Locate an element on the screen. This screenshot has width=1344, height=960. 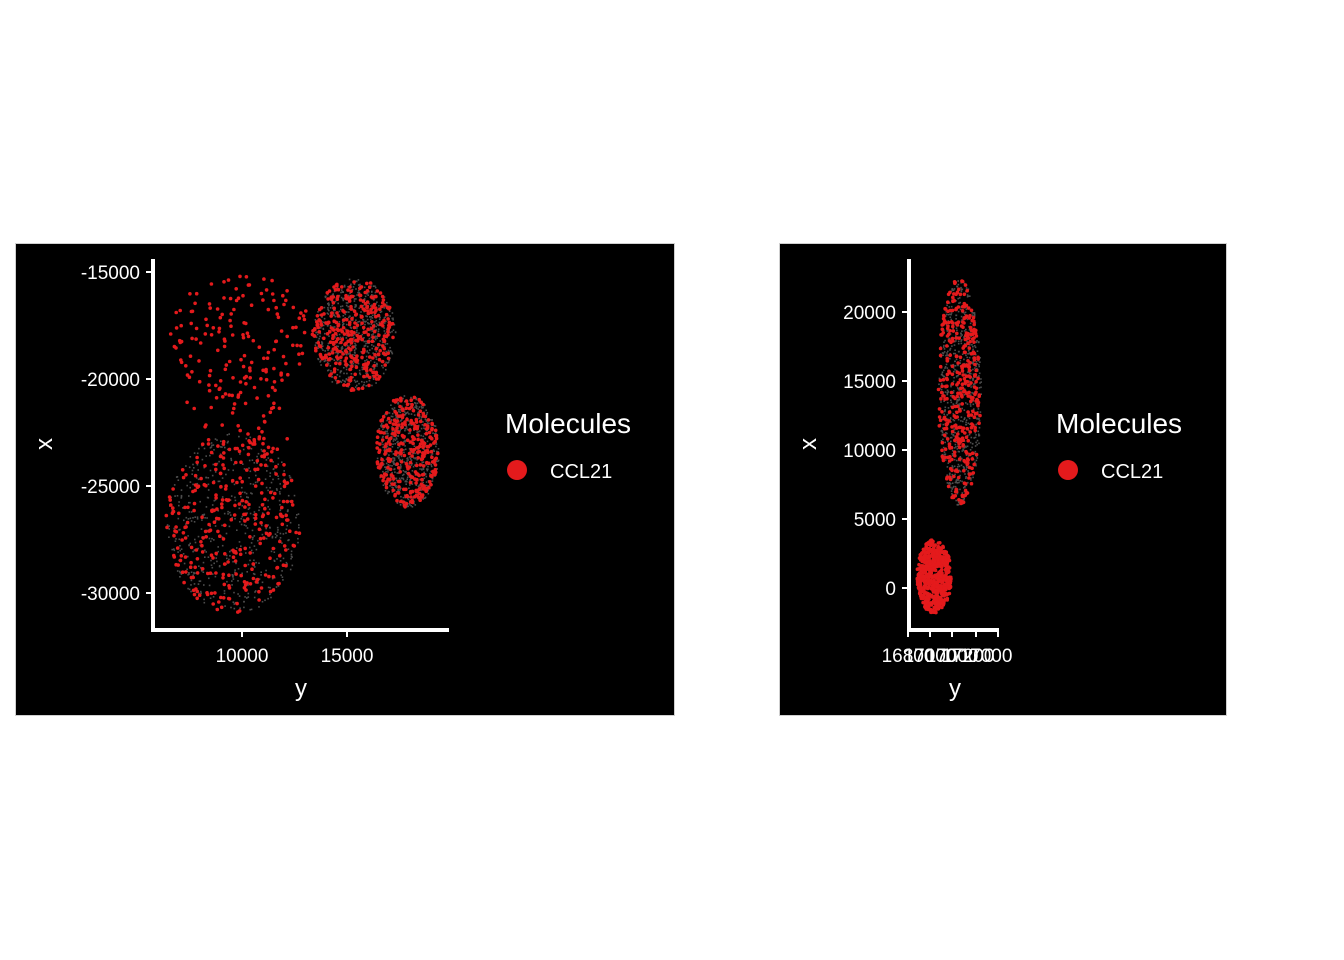
x-tick: 10000 is located at coordinates (242, 648).